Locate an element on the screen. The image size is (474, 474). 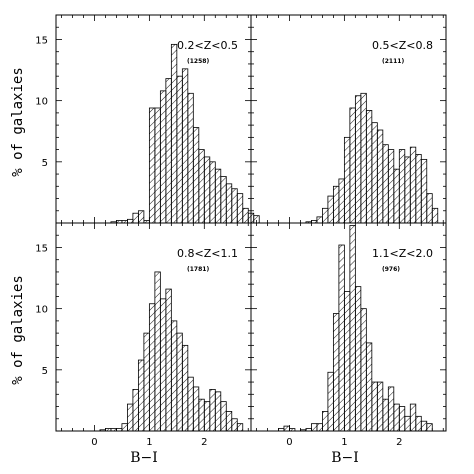
panel-redshift-label: 0.8<Z<1.1 is located at coordinates (207, 253).